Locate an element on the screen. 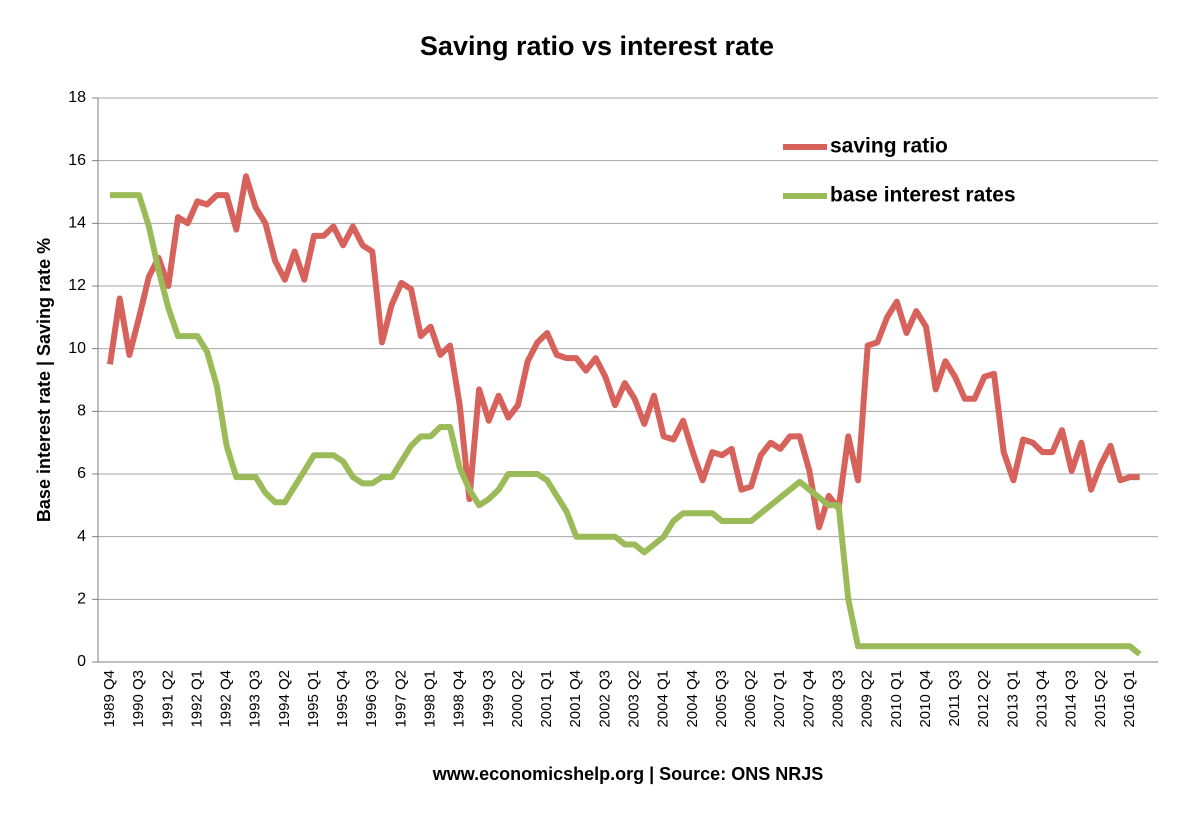 Image resolution: width=1194 pixels, height=816 pixels. x-tick-label: 2001 Q4 is located at coordinates (575, 699).